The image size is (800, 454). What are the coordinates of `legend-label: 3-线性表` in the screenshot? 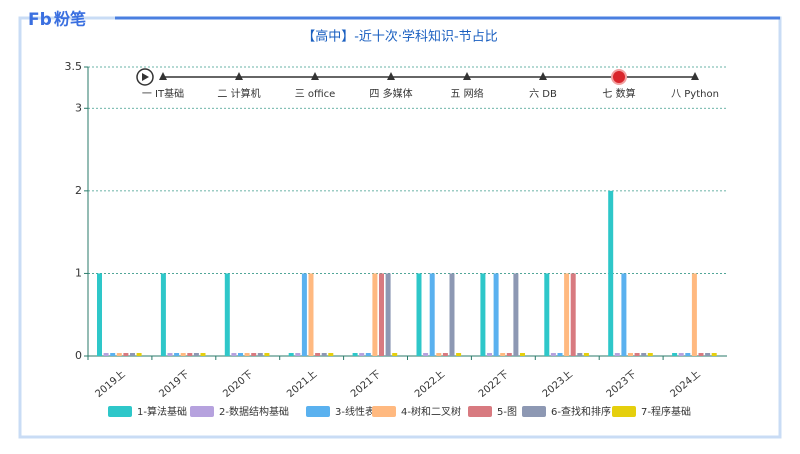 It's located at (355, 411).